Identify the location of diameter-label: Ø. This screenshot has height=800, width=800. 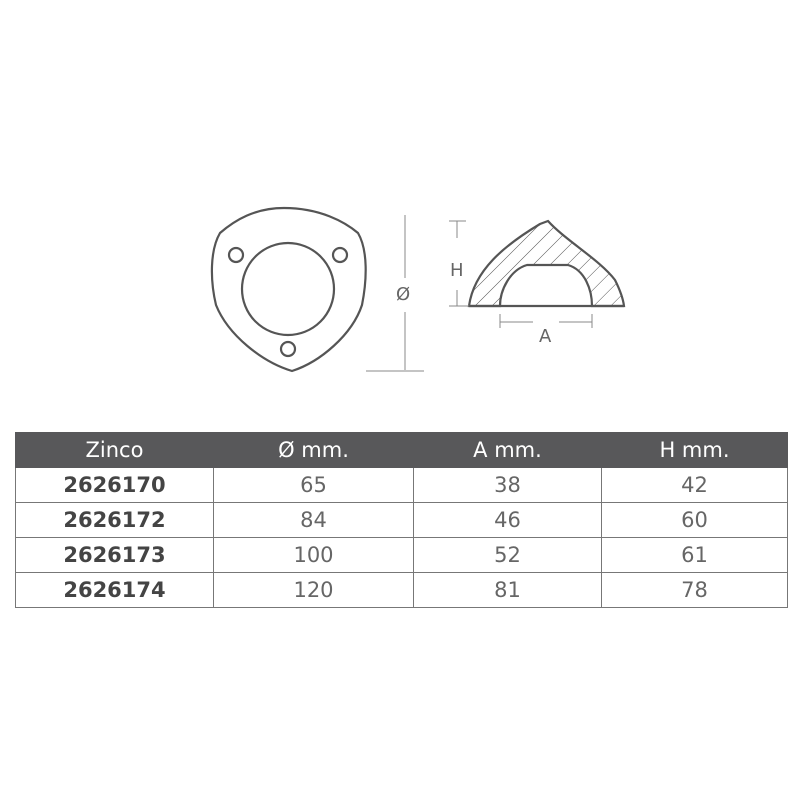
(403, 294).